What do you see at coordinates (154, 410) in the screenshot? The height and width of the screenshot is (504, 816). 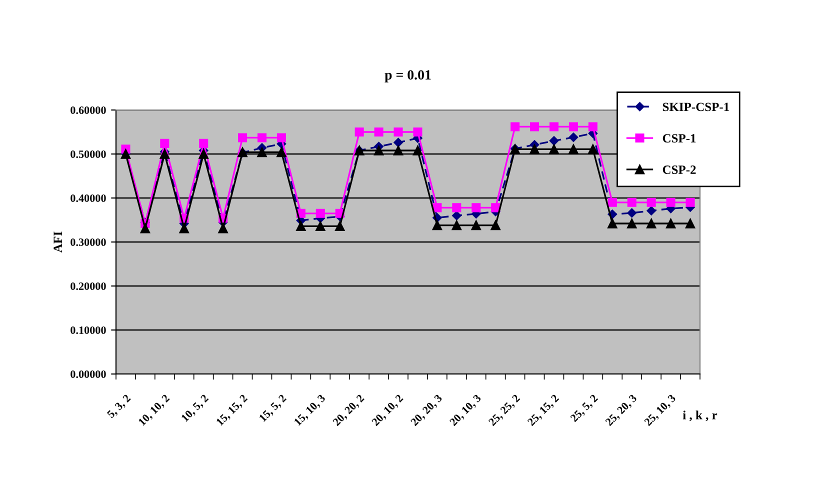 I see `x-tick-label: 10, 10, 2` at bounding box center [154, 410].